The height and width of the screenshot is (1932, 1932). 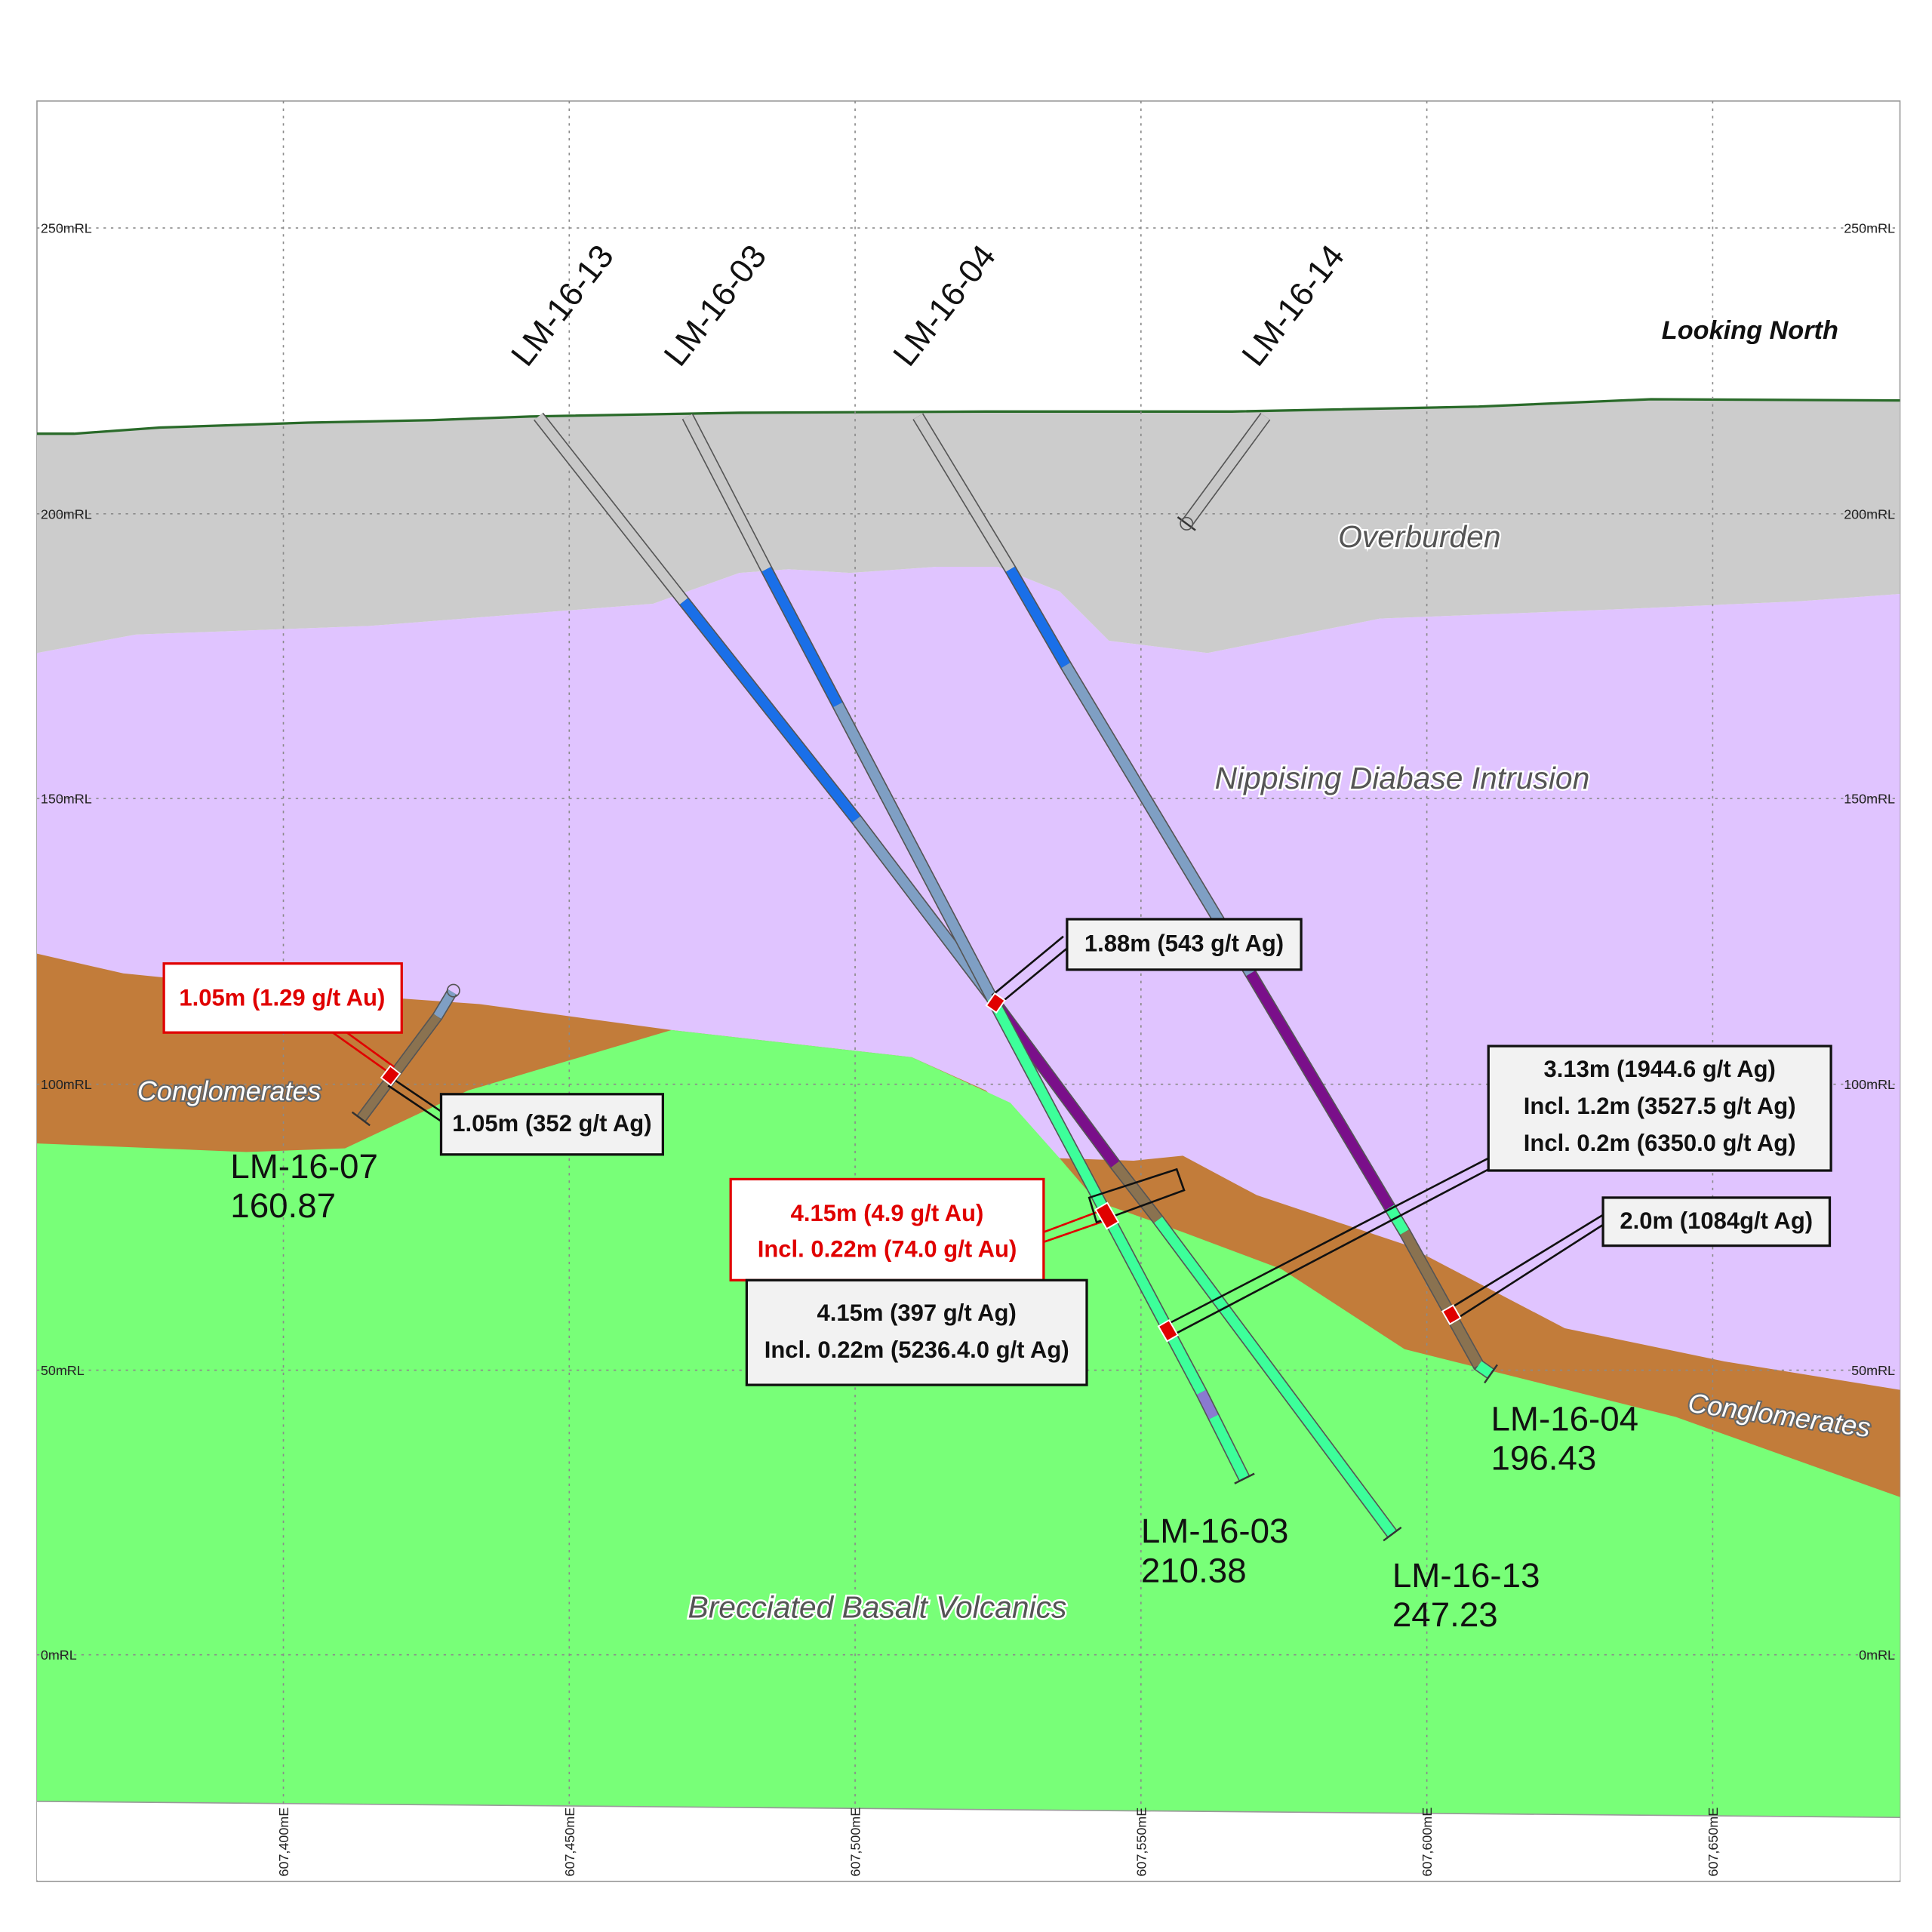 What do you see at coordinates (916, 1350) in the screenshot?
I see `callout-text: Incl. 0.22m (5236.4.0 g/t Ag)` at bounding box center [916, 1350].